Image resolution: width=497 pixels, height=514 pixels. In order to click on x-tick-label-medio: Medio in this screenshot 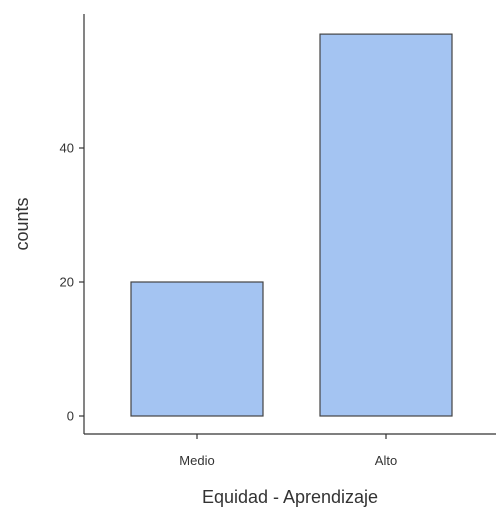, I will do `click(196, 460)`.